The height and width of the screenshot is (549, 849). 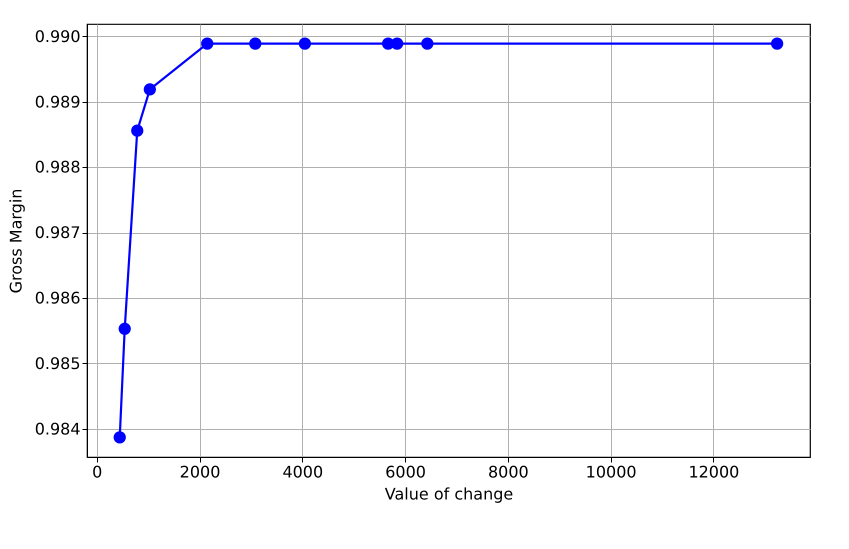 What do you see at coordinates (57, 298) in the screenshot?
I see `y-tick-label: 0.986` at bounding box center [57, 298].